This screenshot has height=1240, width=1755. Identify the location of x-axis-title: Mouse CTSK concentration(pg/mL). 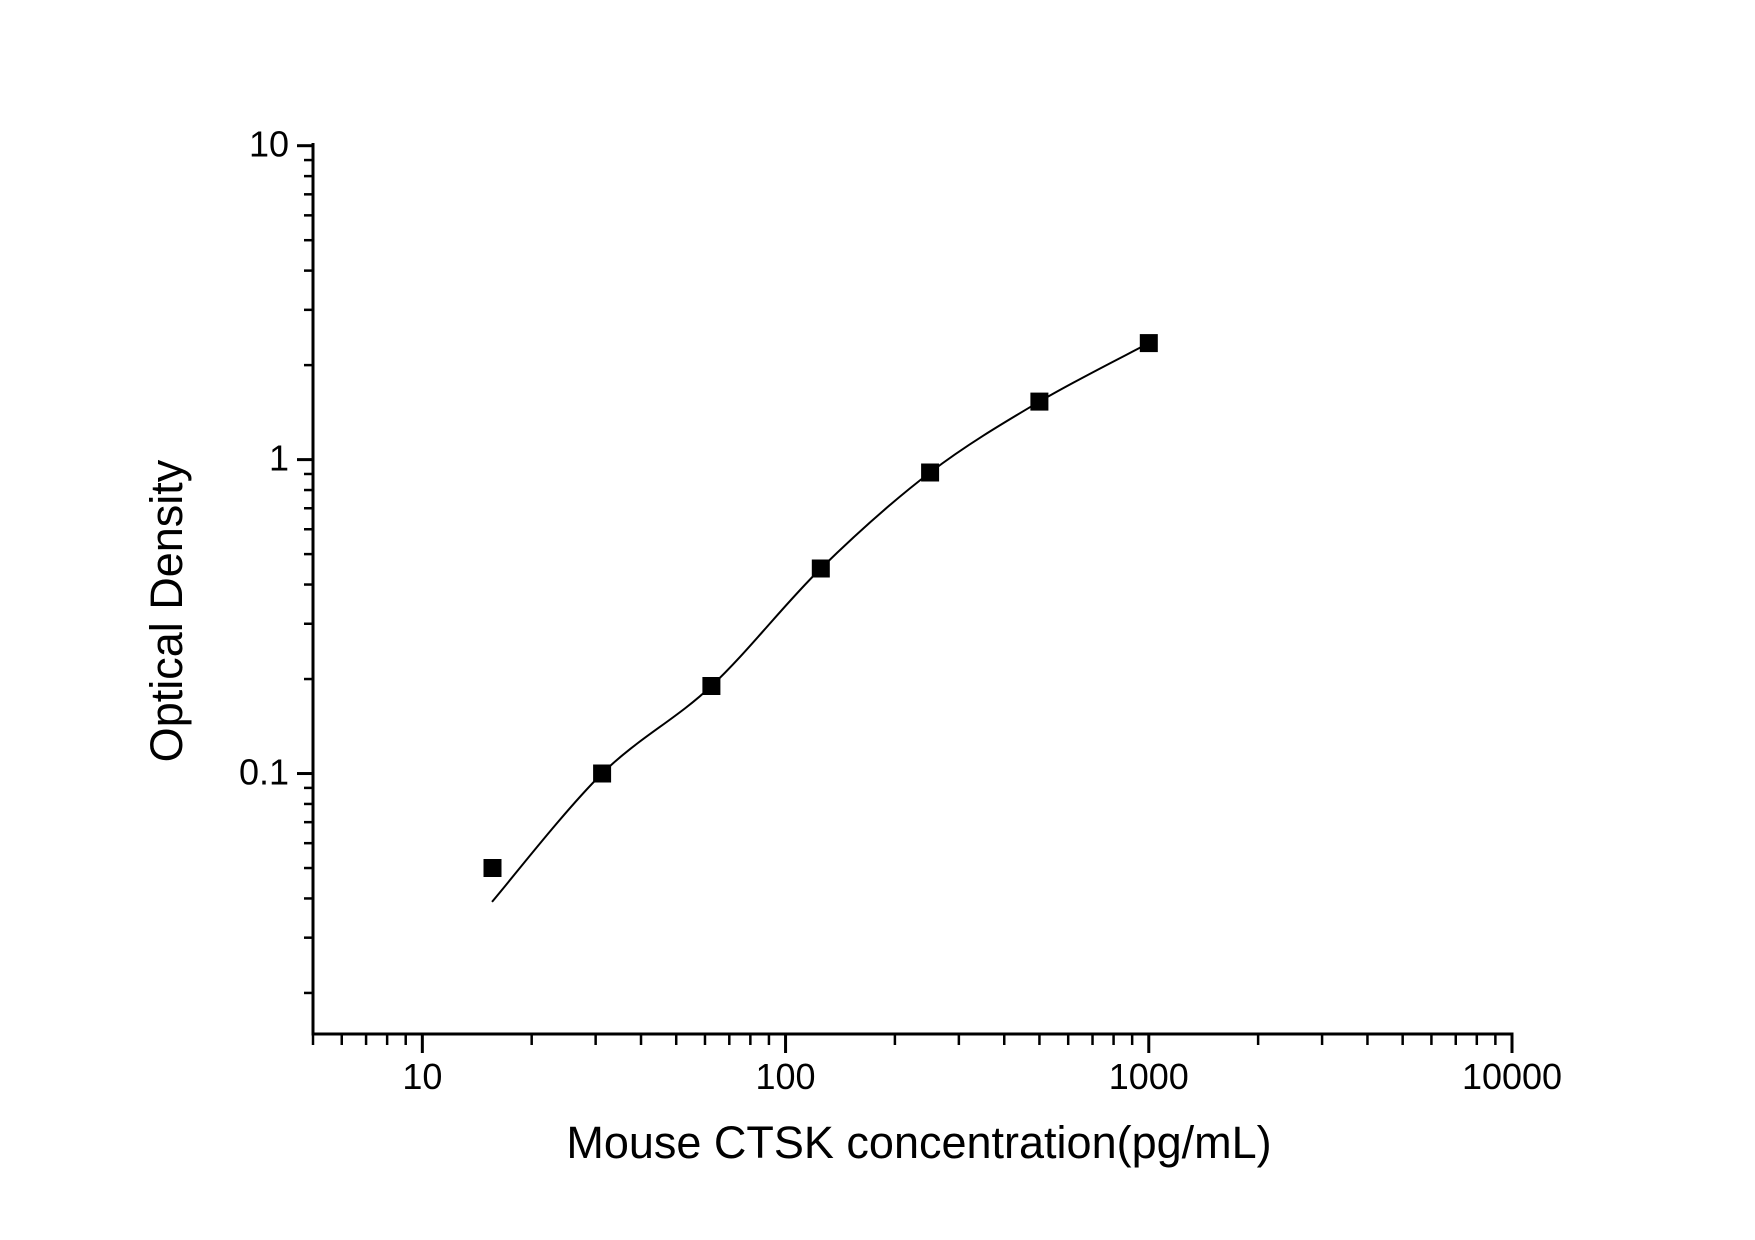
(919, 1142).